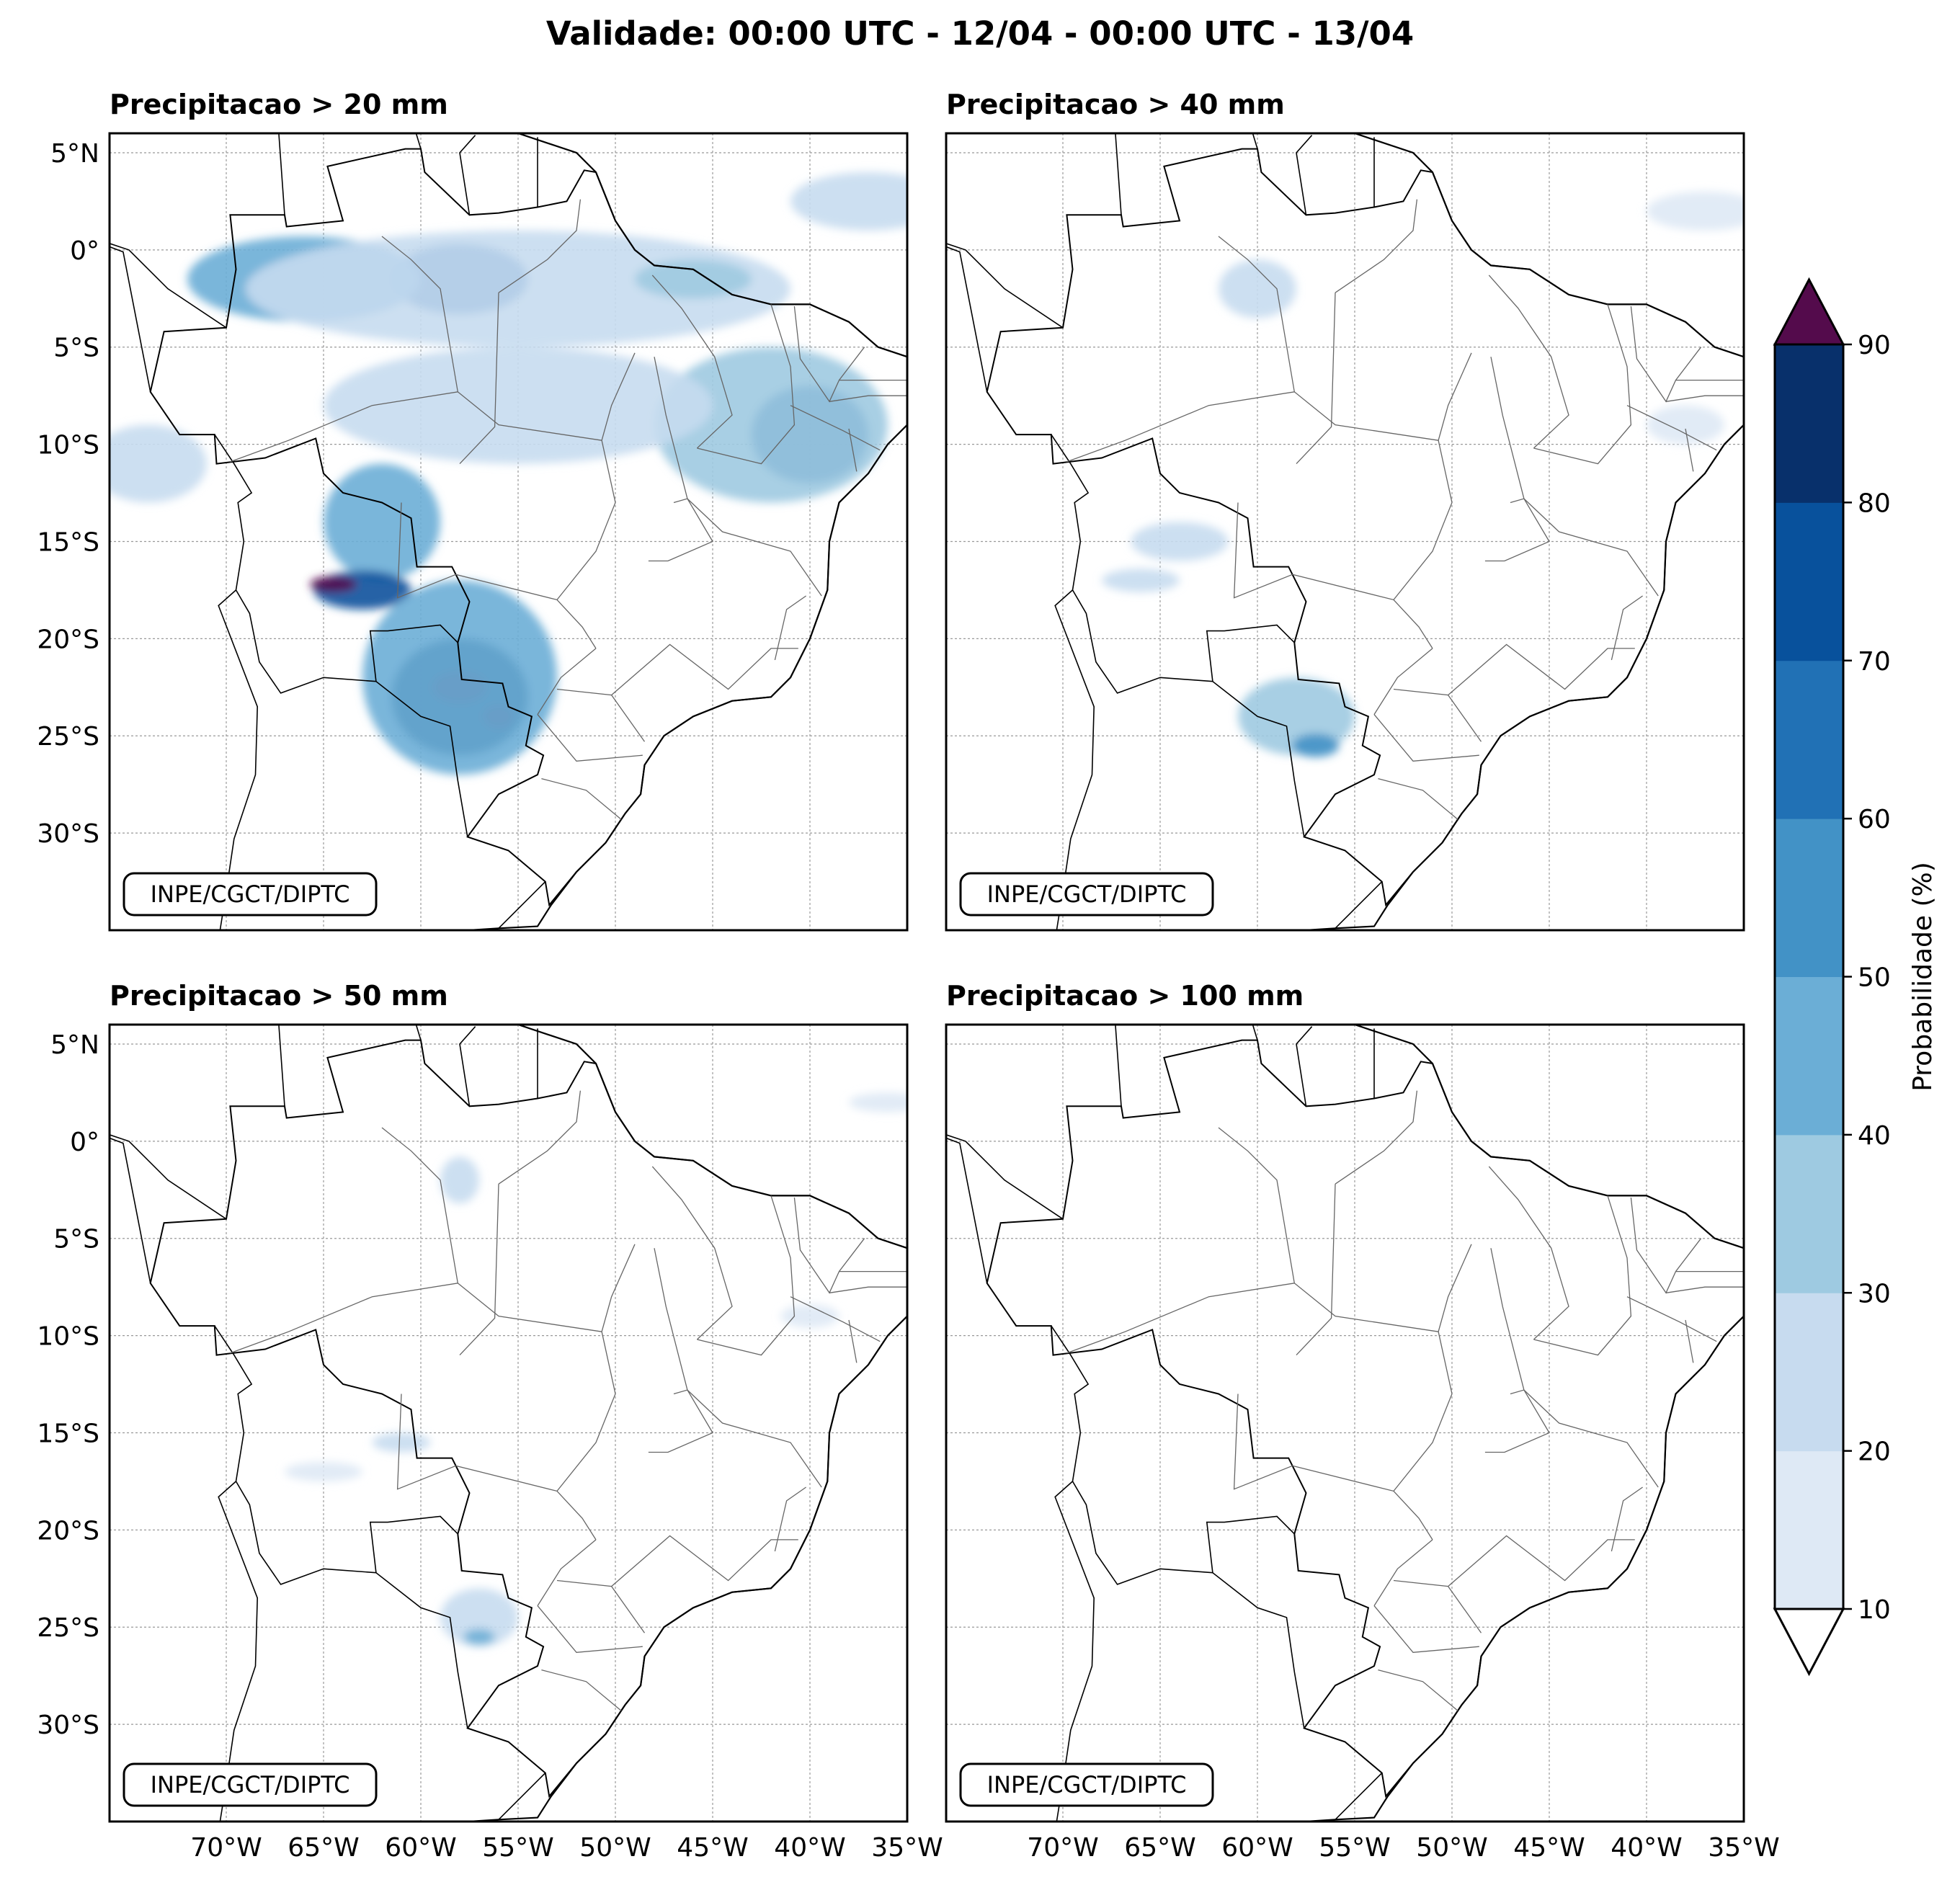 Image resolution: width=1960 pixels, height=1877 pixels. Describe the element at coordinates (1874, 1610) in the screenshot. I see `colorbar-tick-label: 10` at that location.